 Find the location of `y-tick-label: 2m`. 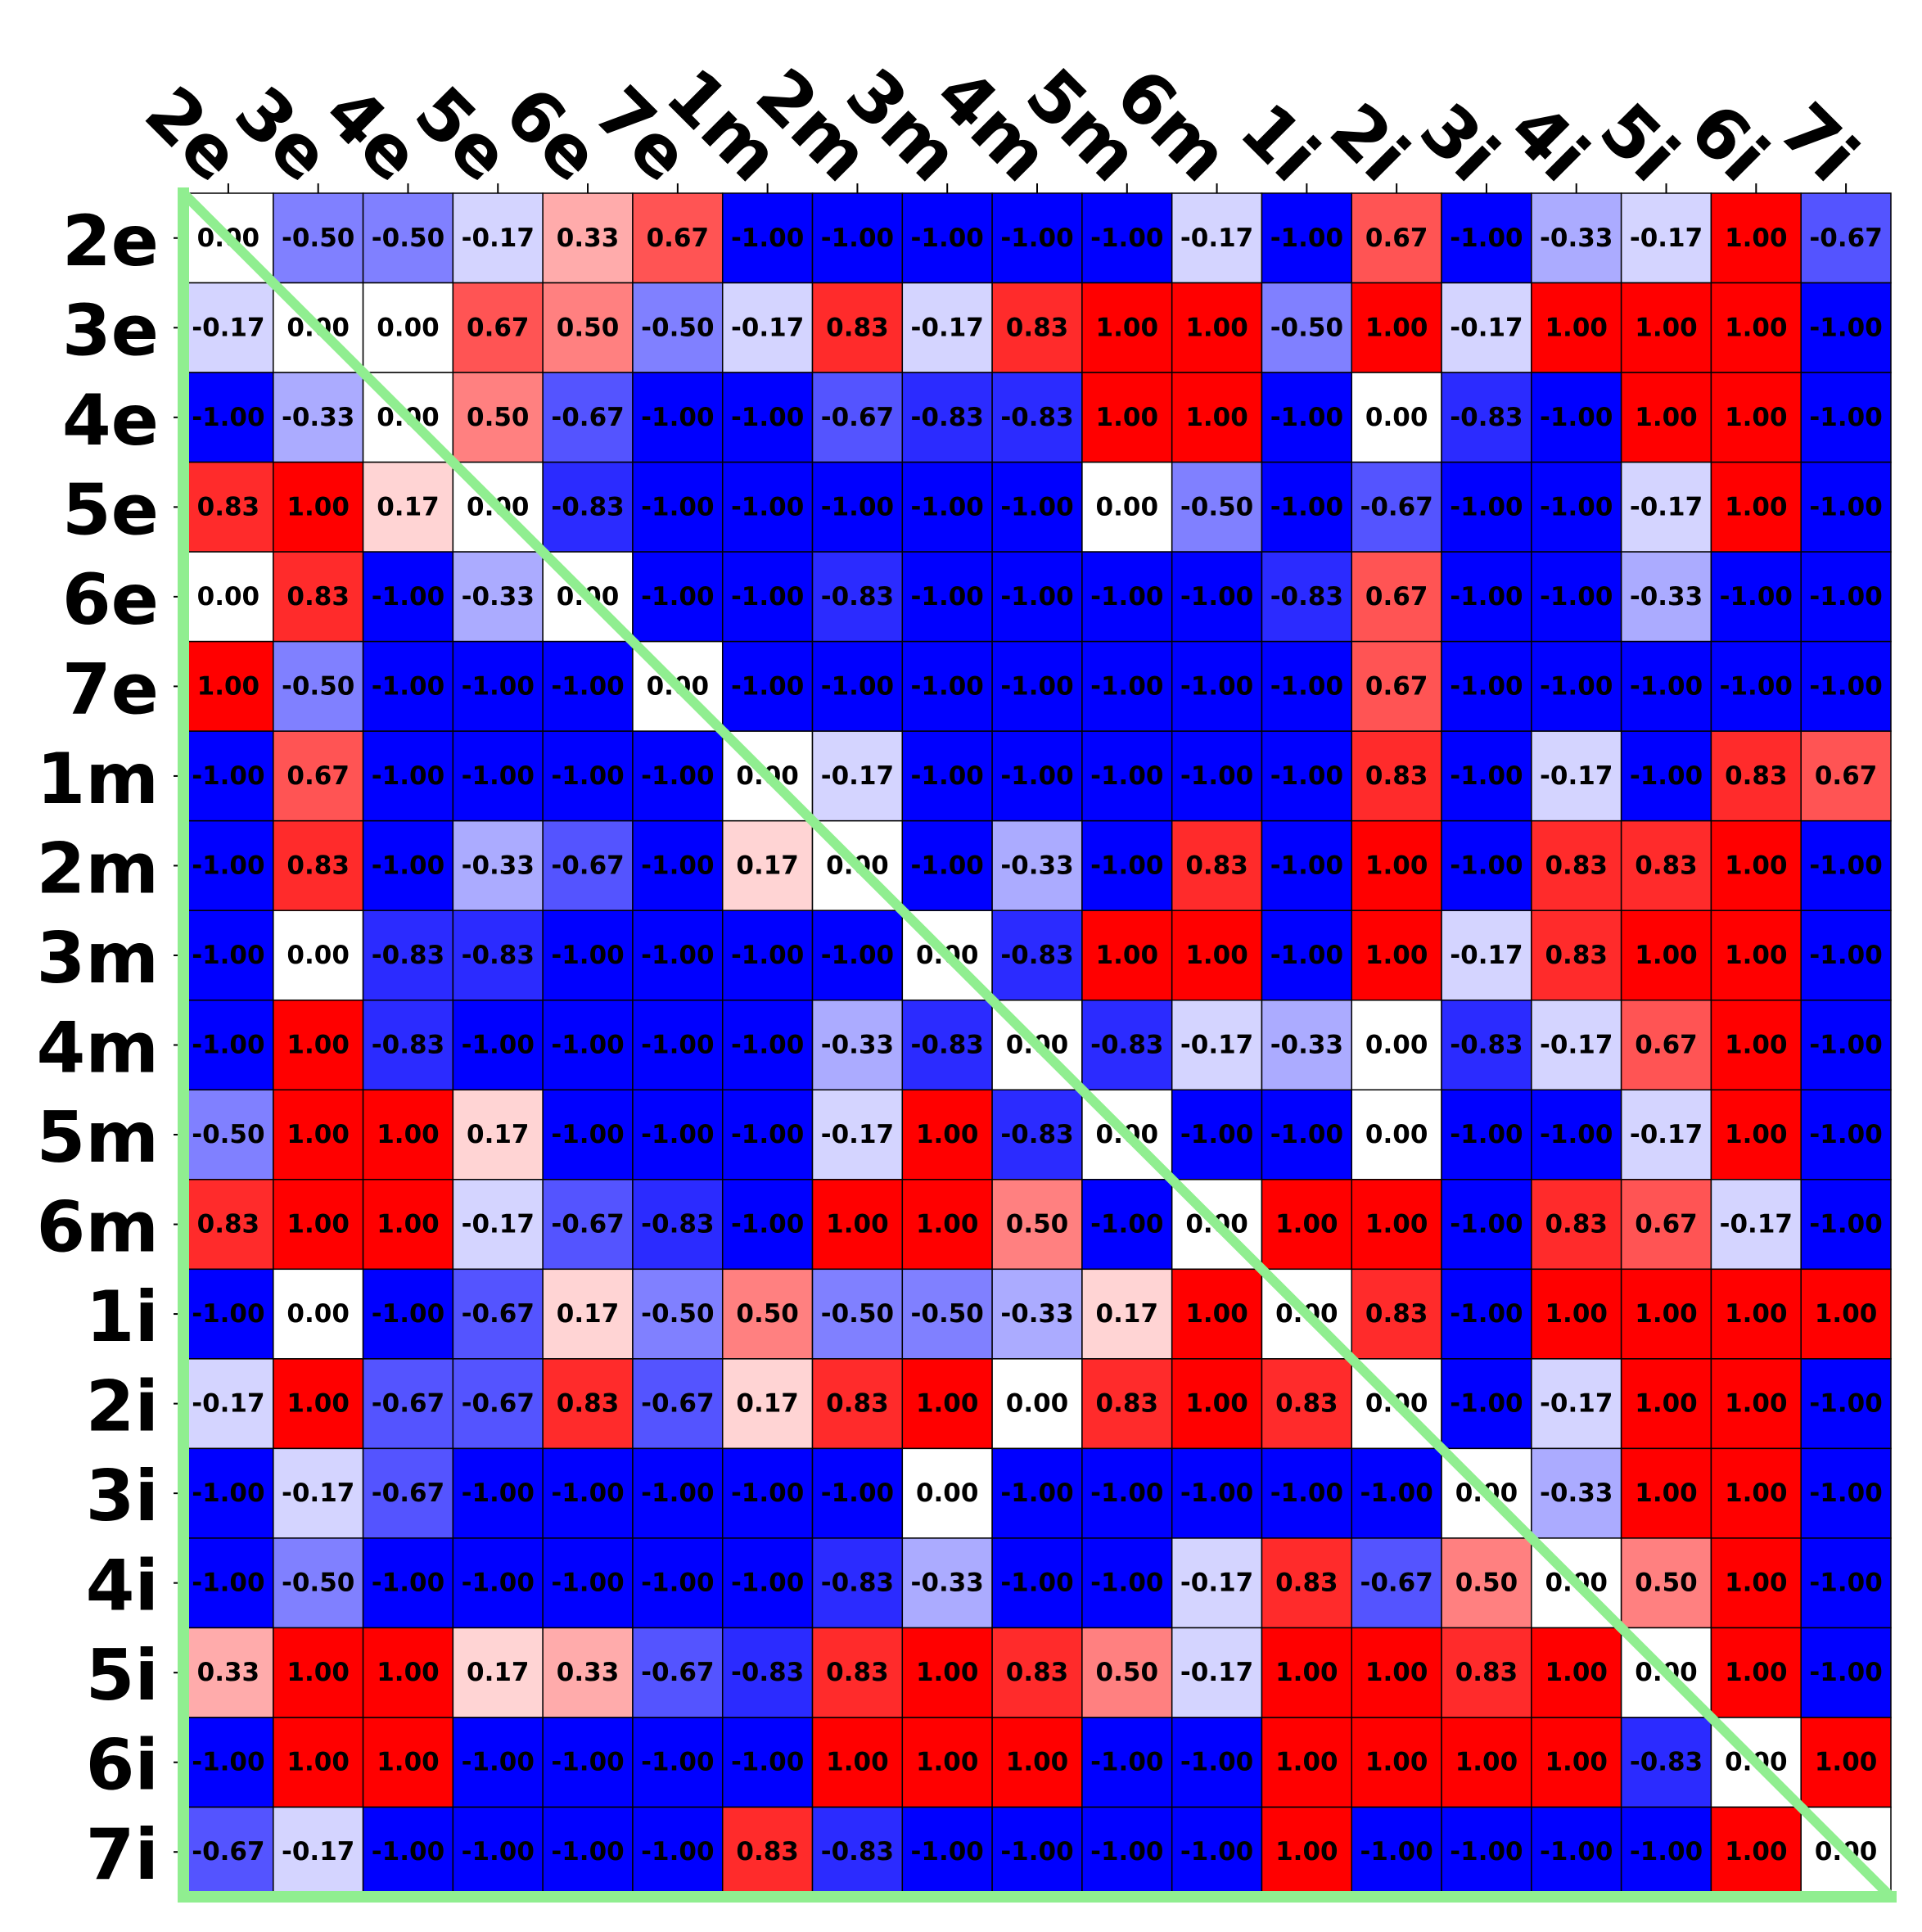

y-tick-label: 2m is located at coordinates (98, 869).